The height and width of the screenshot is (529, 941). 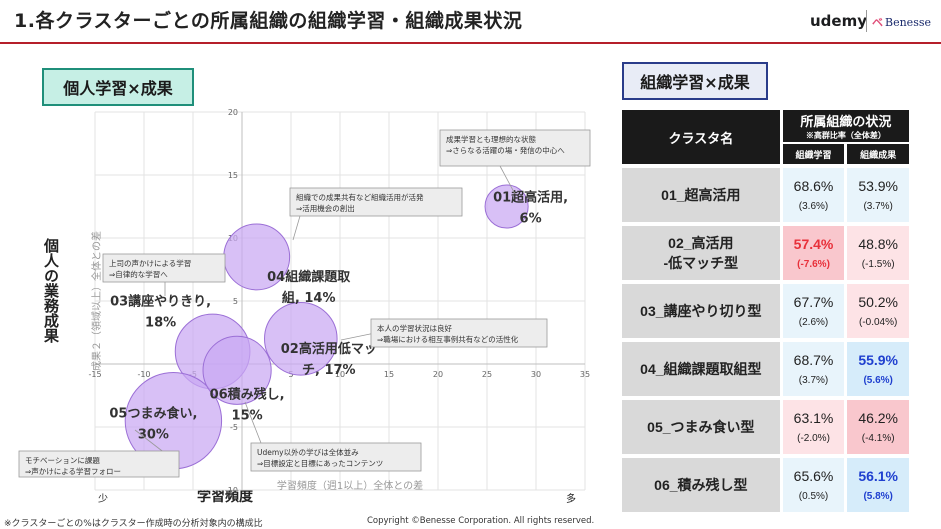 I want to click on outcome-diff: (-1.5%), so click(x=878, y=264).